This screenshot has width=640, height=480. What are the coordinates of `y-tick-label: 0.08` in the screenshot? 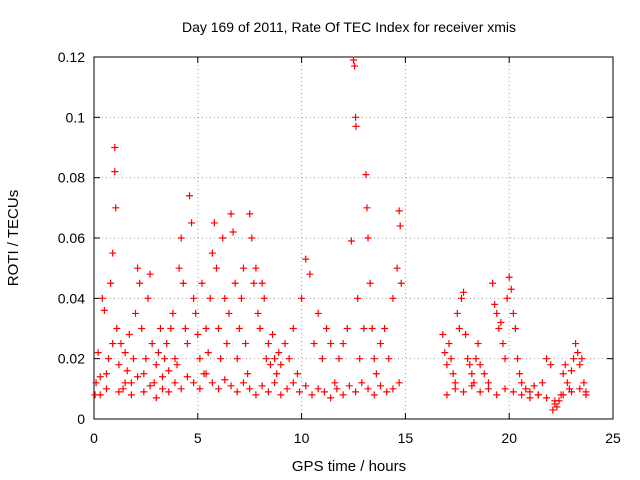 It's located at (71, 178).